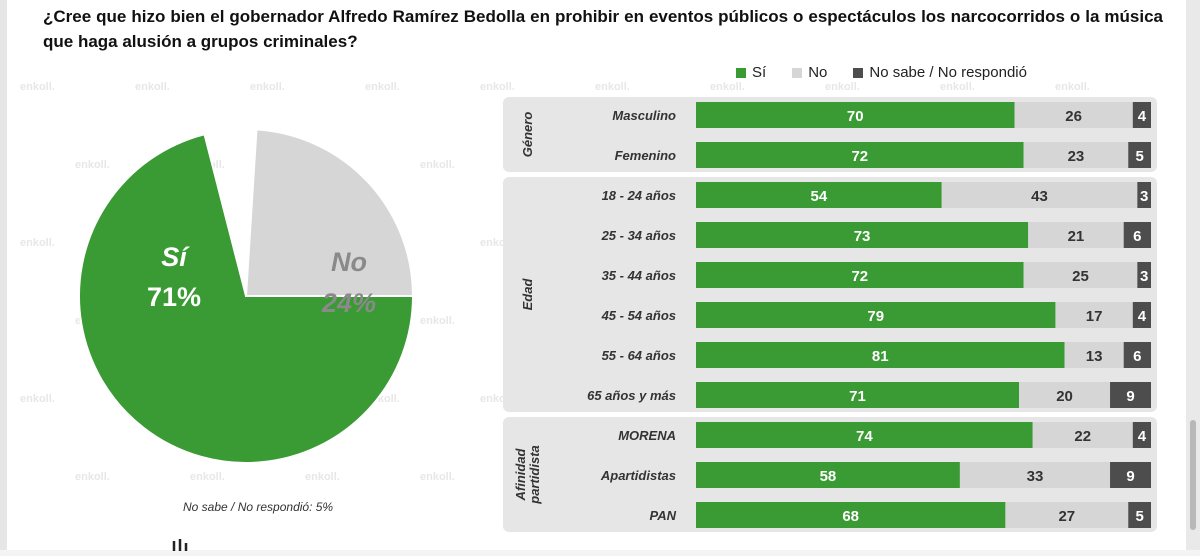 The image size is (1200, 556). Describe the element at coordinates (797, 72) in the screenshot. I see `legend-swatch-no` at that location.